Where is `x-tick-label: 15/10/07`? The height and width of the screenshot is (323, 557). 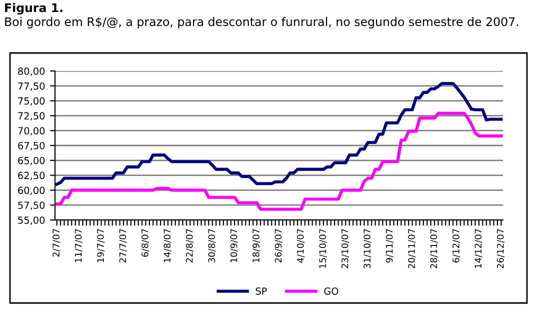 x-tick-label: 15/10/07 is located at coordinates (323, 248).